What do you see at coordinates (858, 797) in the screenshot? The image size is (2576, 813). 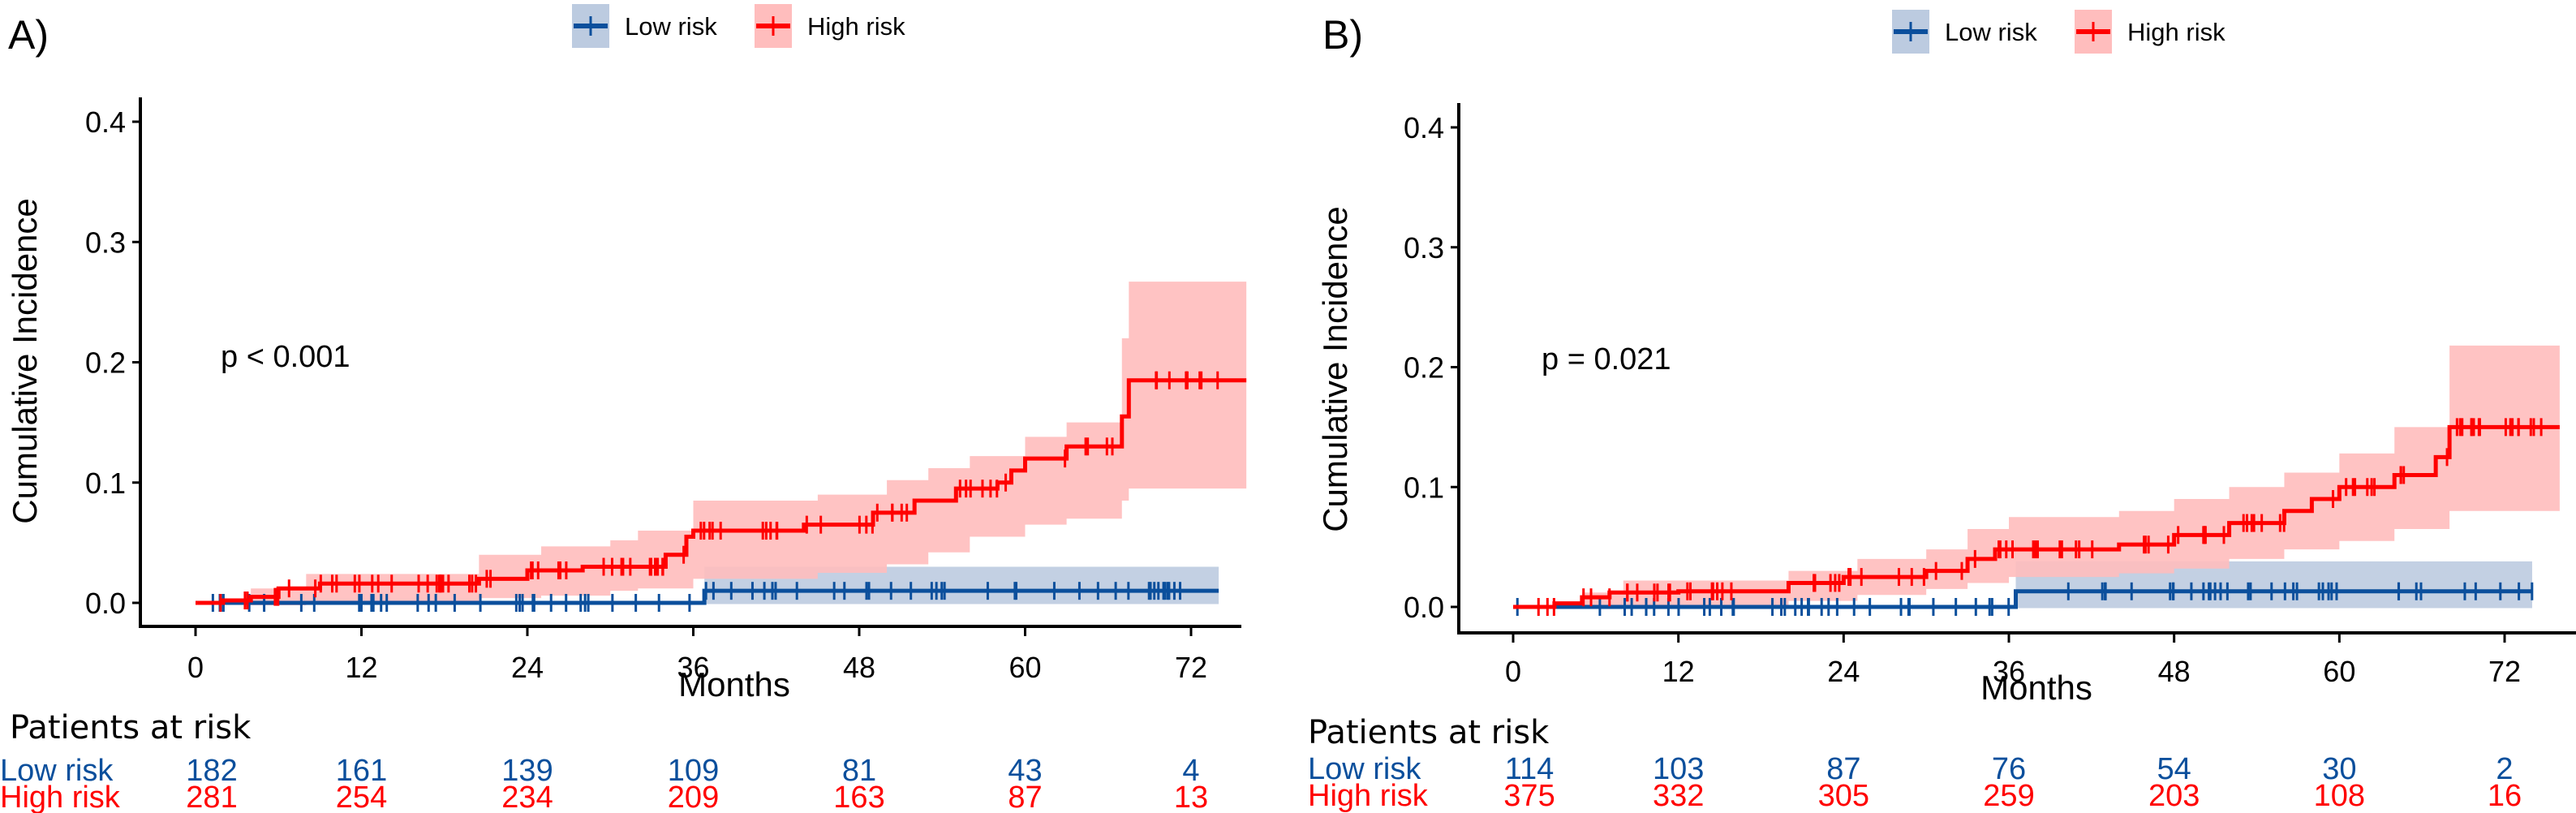 I see `risk-count: 163` at bounding box center [858, 797].